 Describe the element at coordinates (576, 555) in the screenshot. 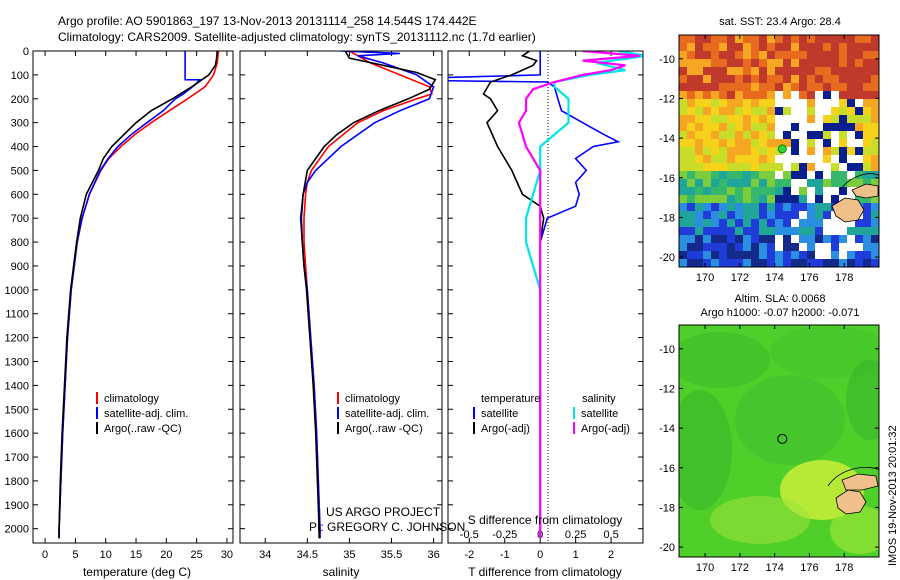

I see `x-tick-label-t: 1` at that location.